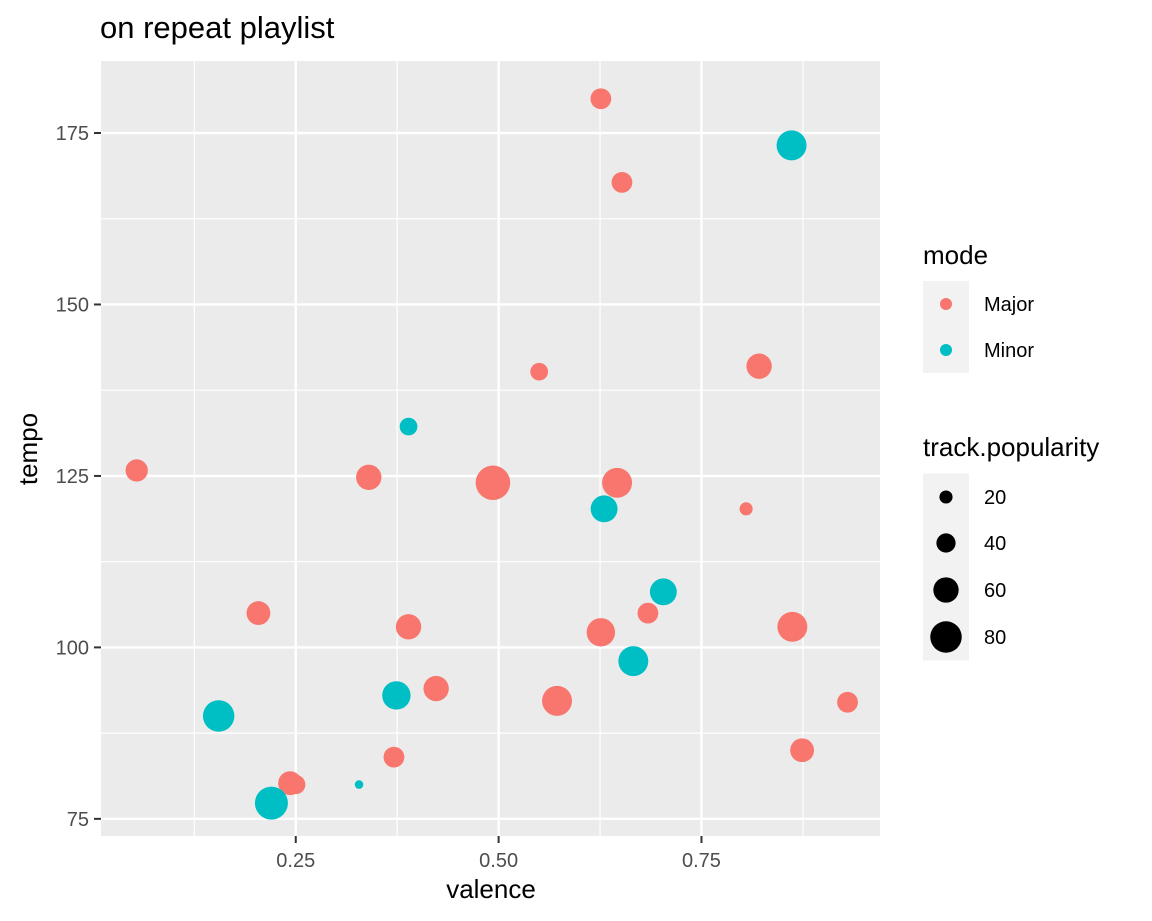 Image resolution: width=1152 pixels, height=921 pixels. Describe the element at coordinates (995, 638) in the screenshot. I see `popularity-legend-label: 80` at that location.